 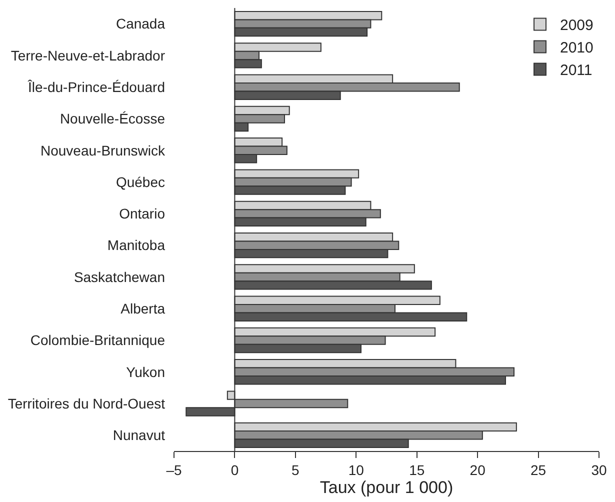 I want to click on x-tick-label: 15, so click(x=417, y=470).